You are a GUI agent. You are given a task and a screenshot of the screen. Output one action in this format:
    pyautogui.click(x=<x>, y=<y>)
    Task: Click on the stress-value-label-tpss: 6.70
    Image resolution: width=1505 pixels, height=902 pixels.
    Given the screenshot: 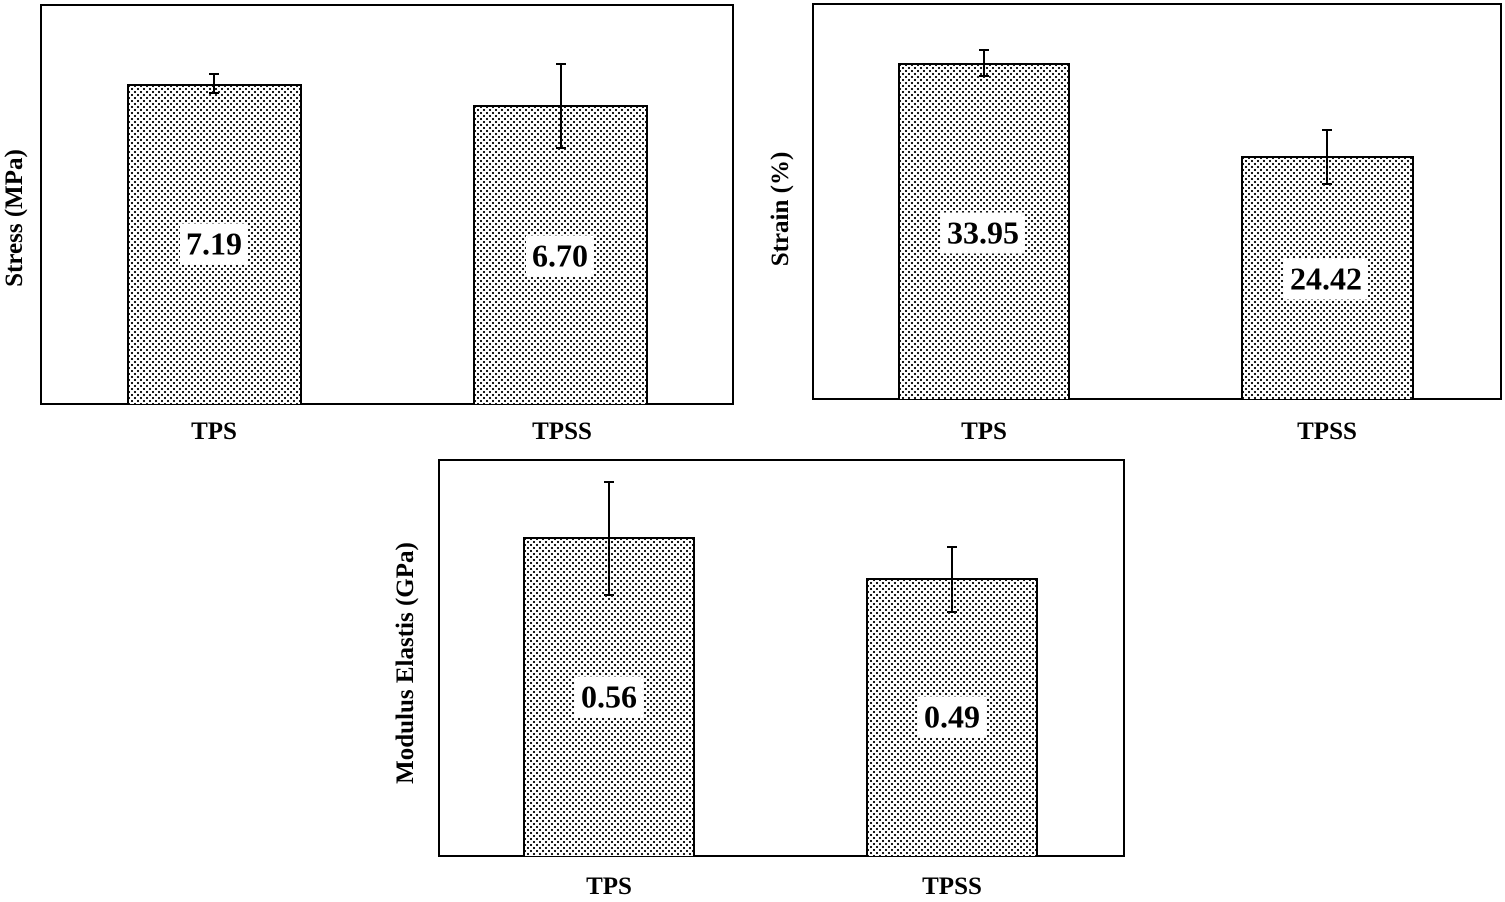 What is the action you would take?
    pyautogui.click(x=560, y=256)
    